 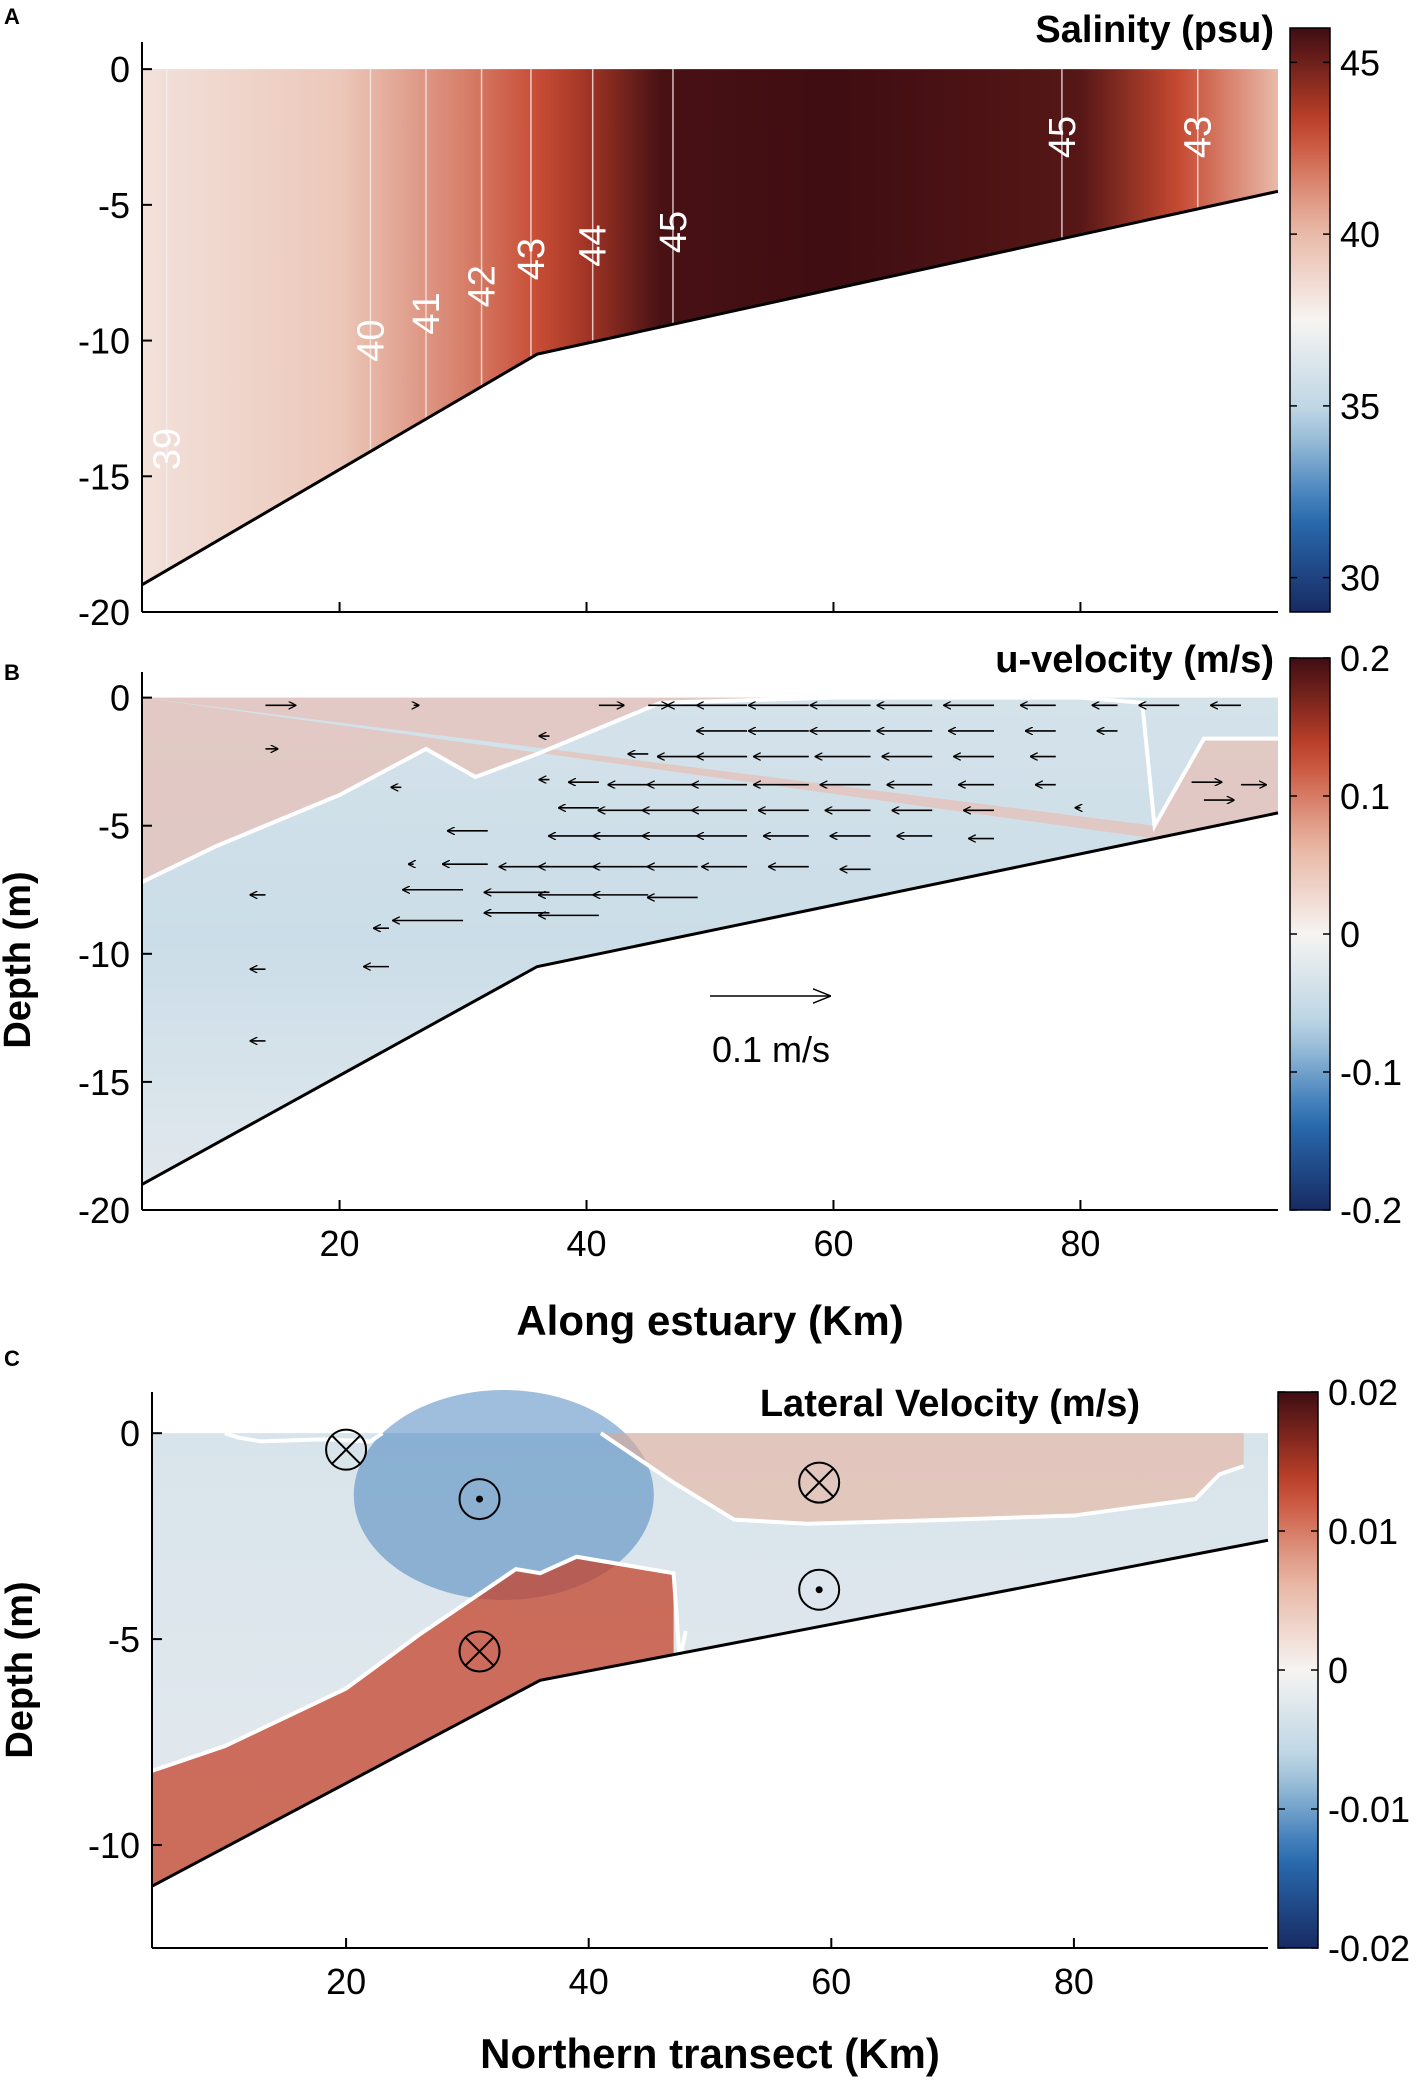 I want to click on direction-markers, so click(x=583, y=1550).